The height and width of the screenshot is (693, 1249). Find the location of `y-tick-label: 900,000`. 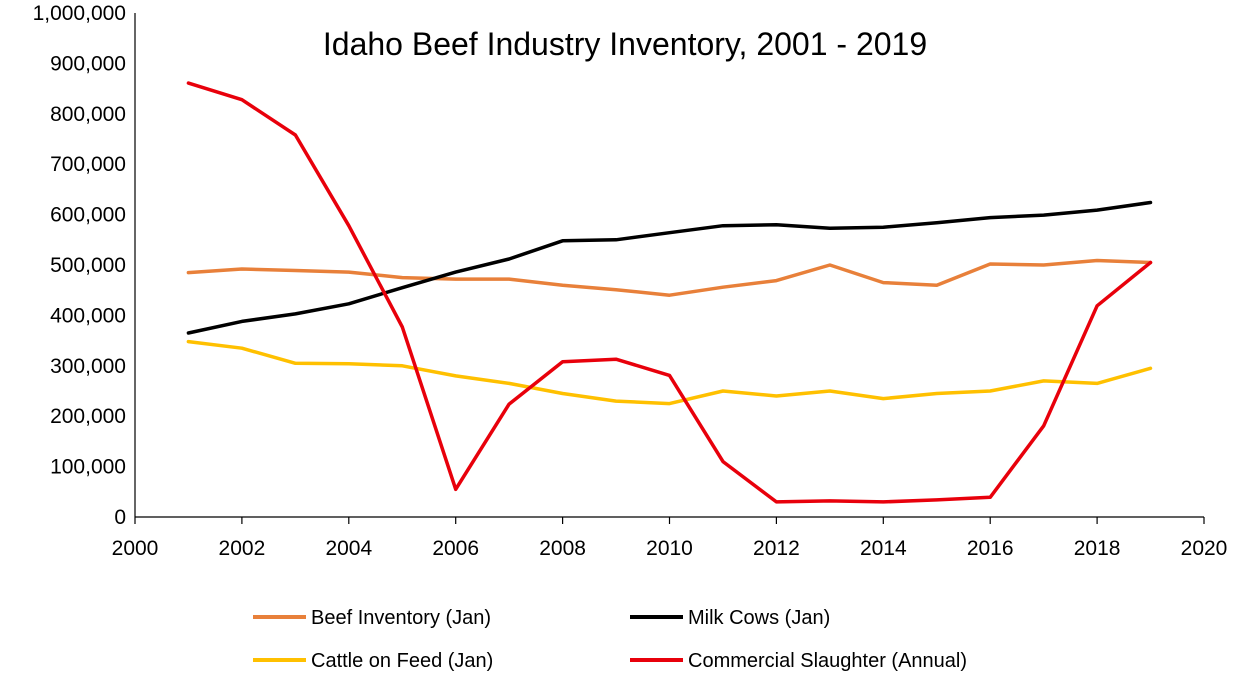

y-tick-label: 900,000 is located at coordinates (88, 63).